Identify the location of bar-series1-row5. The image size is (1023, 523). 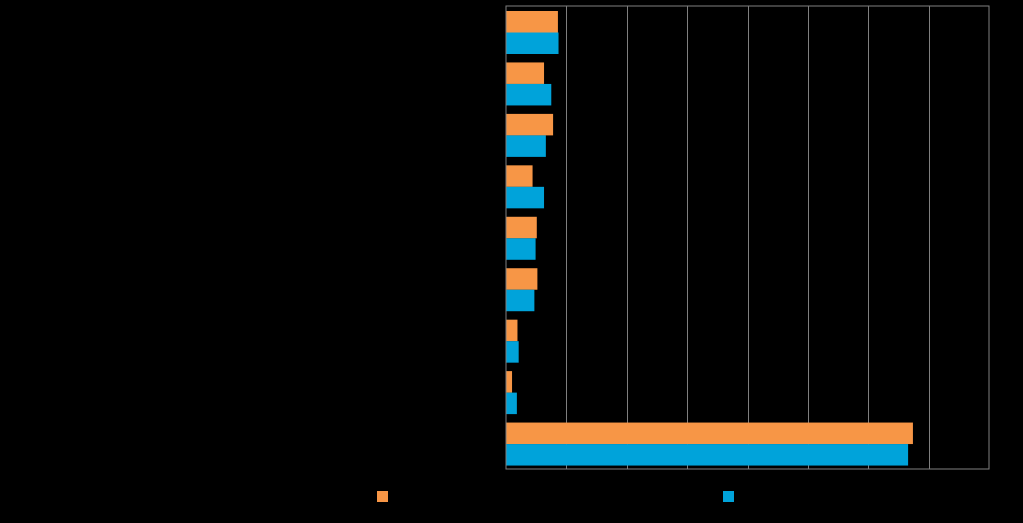
(521, 227).